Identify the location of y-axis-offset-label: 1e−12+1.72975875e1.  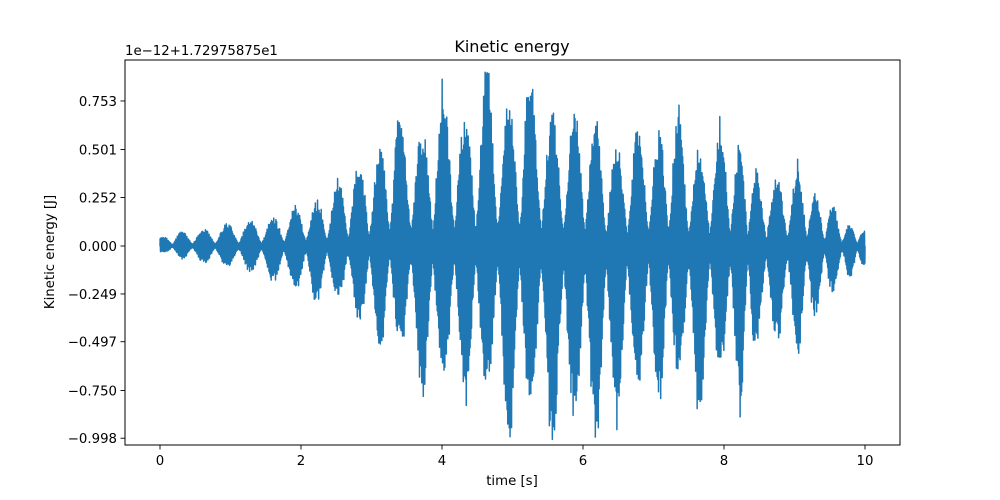
(201, 51).